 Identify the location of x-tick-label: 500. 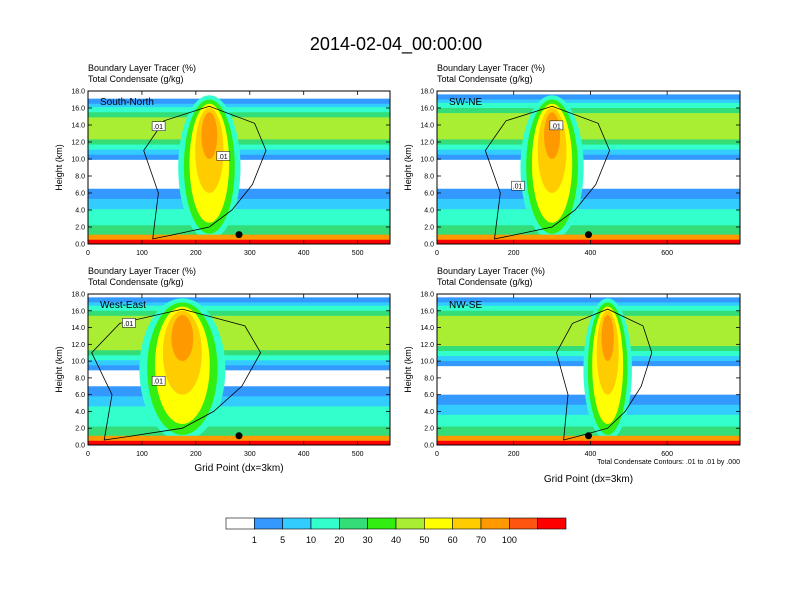
(358, 253).